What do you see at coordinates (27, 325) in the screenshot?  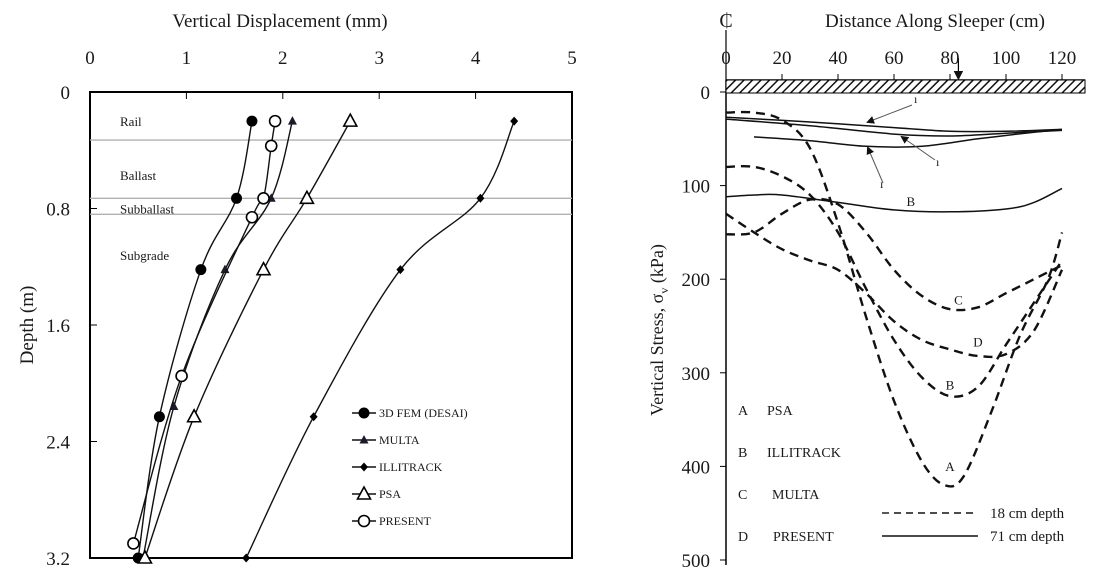 I see `left-y-axis-title: Depth (m)` at bounding box center [27, 325].